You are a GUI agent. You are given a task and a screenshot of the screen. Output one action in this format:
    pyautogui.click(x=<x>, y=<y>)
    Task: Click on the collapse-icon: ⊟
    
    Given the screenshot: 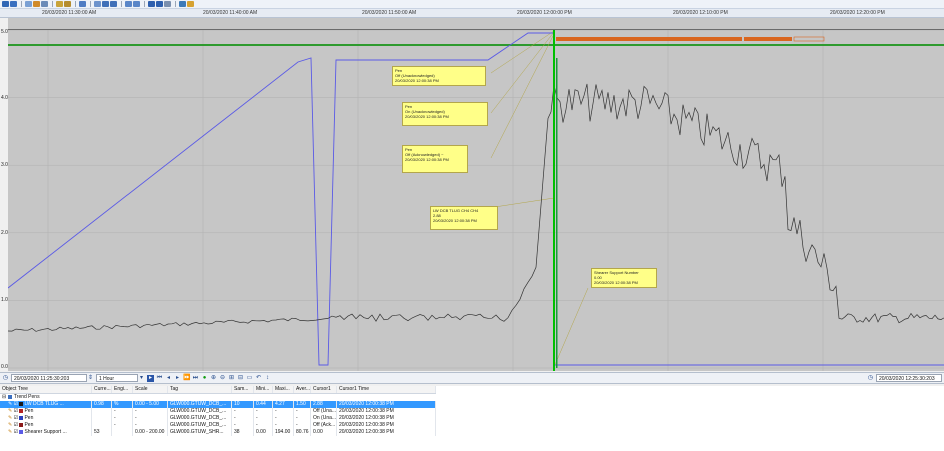 What is the action you would take?
    pyautogui.click(x=4, y=397)
    